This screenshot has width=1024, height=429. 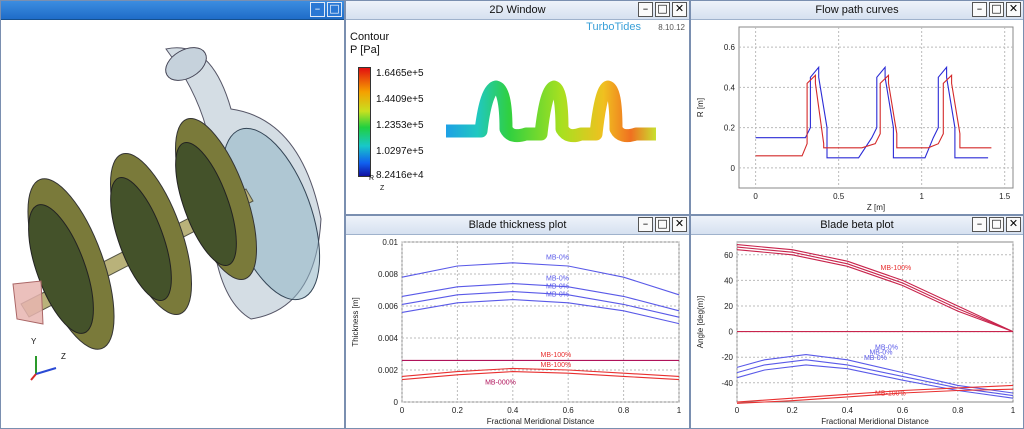 I want to click on colorbar-tick-3: 1.2353e+5, so click(x=400, y=125).